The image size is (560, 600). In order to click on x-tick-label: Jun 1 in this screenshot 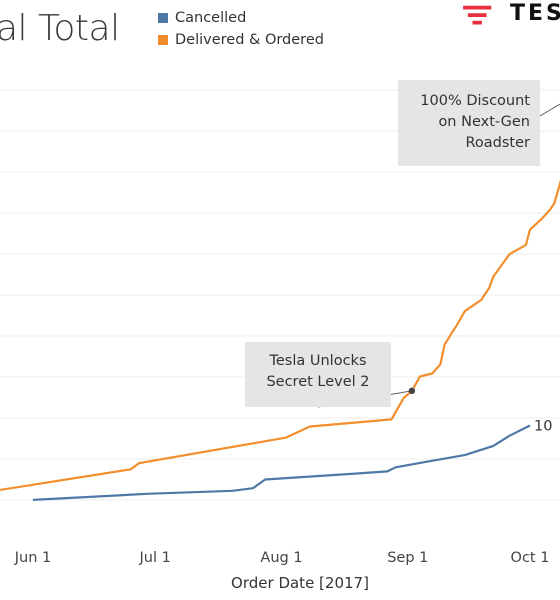, I will do `click(33, 558)`.